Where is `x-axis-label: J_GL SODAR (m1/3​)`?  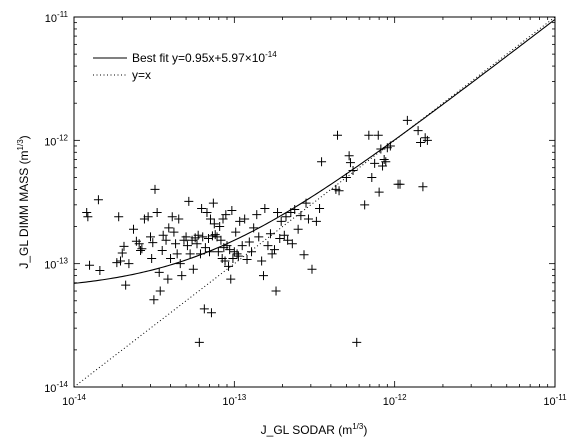 x-axis-label: J_GL SODAR (m1/3​) is located at coordinates (314, 429).